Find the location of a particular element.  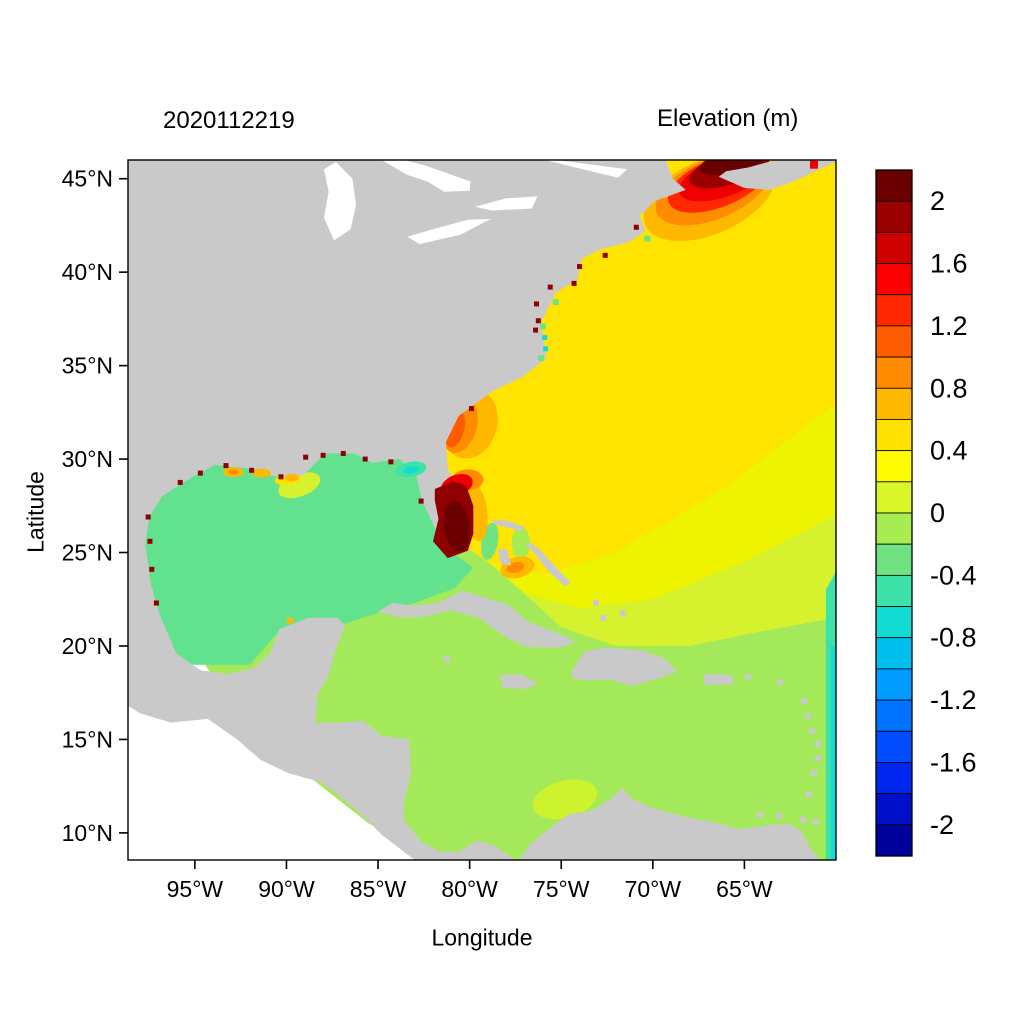

hispaniola-land is located at coordinates (624, 667).